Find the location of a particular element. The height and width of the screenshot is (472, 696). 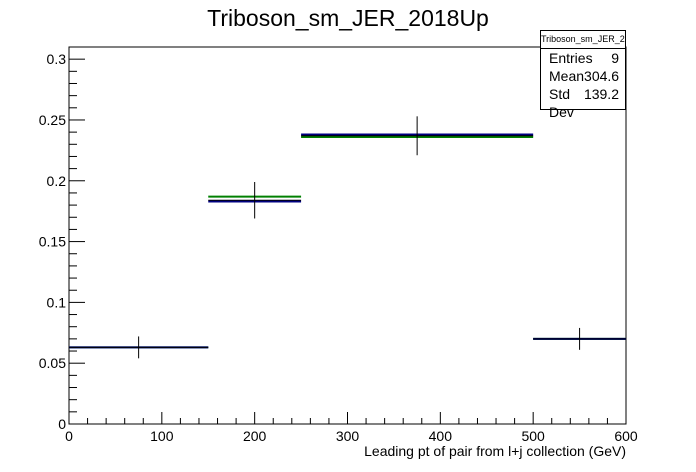

y-tick-label: 0.15 is located at coordinates (52, 242).